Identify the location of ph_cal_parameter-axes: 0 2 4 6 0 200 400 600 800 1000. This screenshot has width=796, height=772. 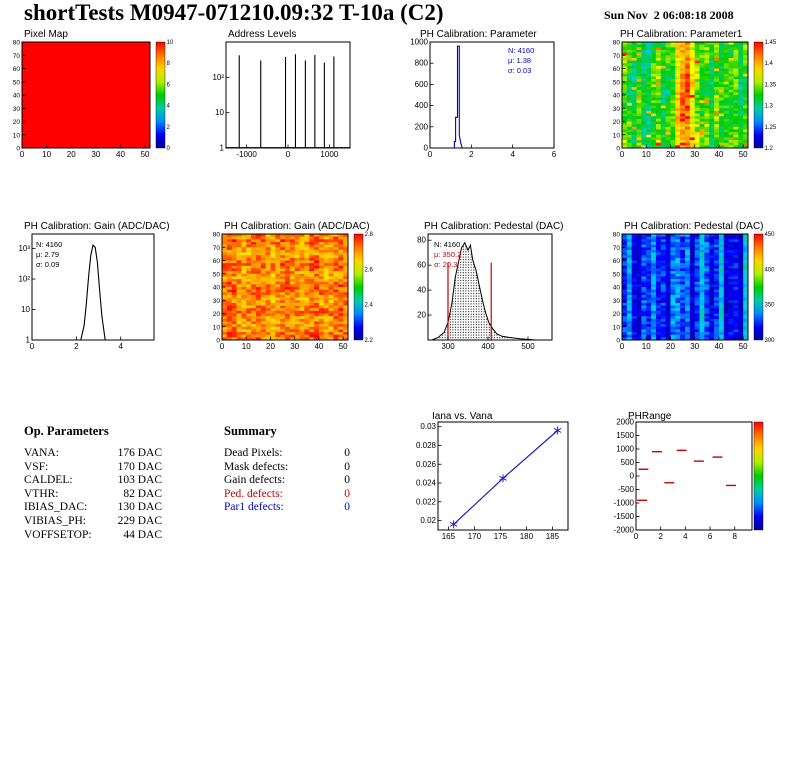
(483, 99).